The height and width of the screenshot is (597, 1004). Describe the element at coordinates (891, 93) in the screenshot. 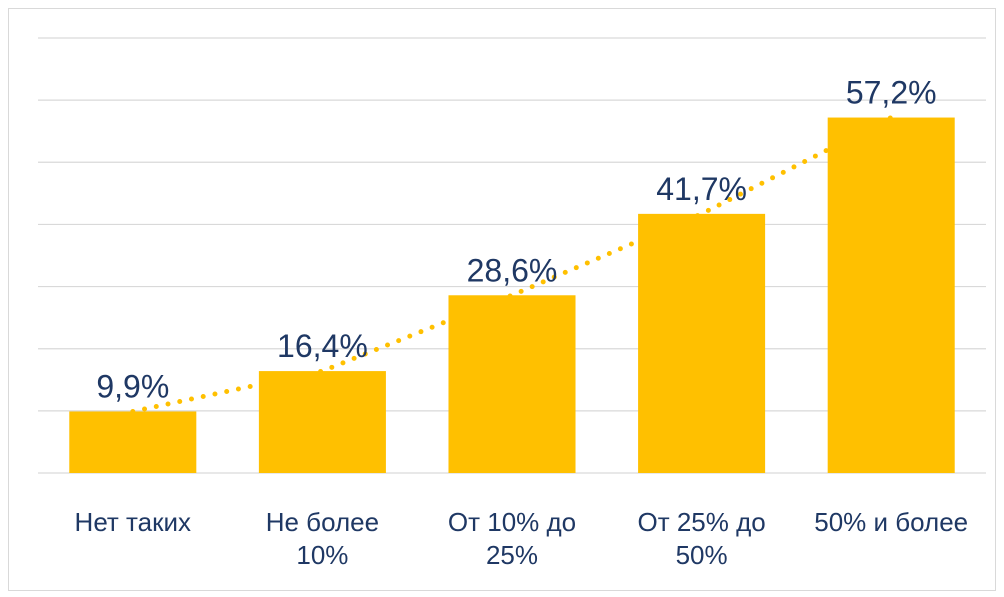

I see `data-label: 57,2%` at that location.